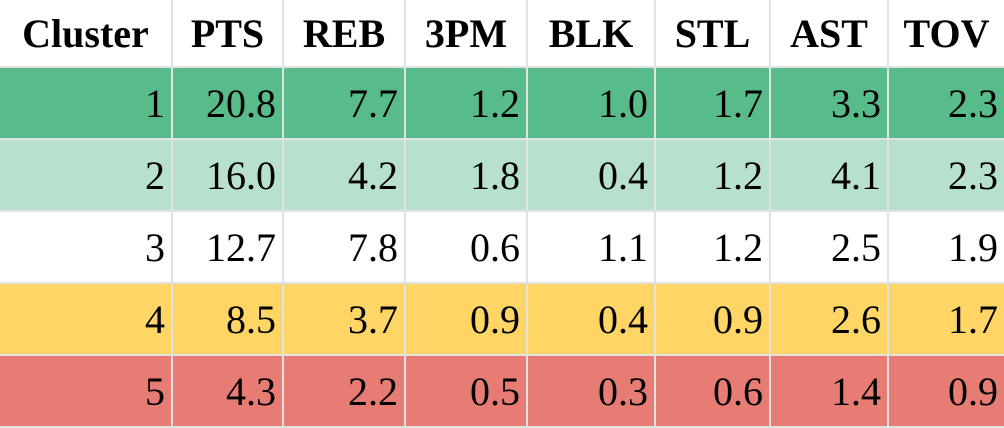  Describe the element at coordinates (829, 247) in the screenshot. I see `stat-cell: 2.5` at that location.